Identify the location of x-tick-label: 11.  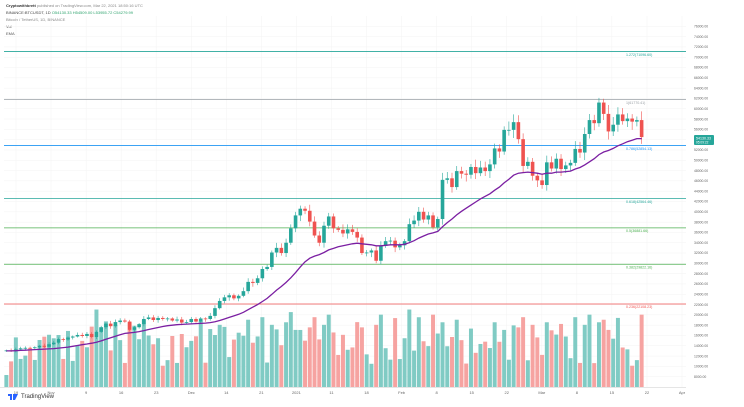
(331, 392).